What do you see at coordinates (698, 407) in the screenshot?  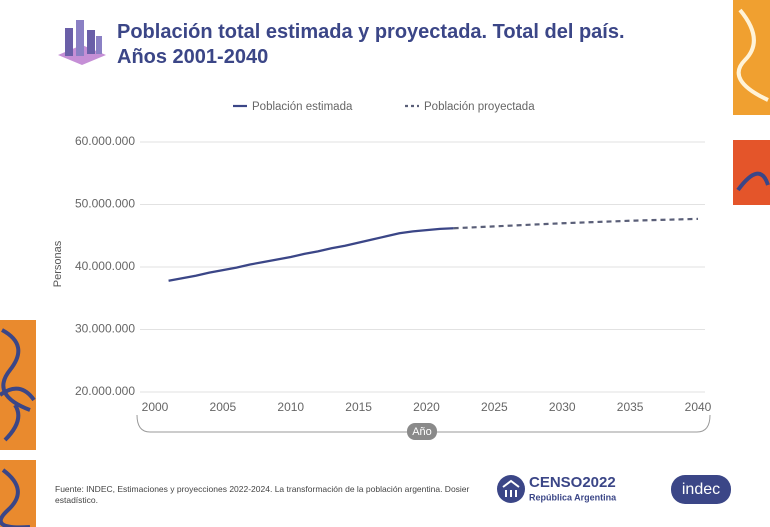 I see `x-tick-label: 2040` at bounding box center [698, 407].